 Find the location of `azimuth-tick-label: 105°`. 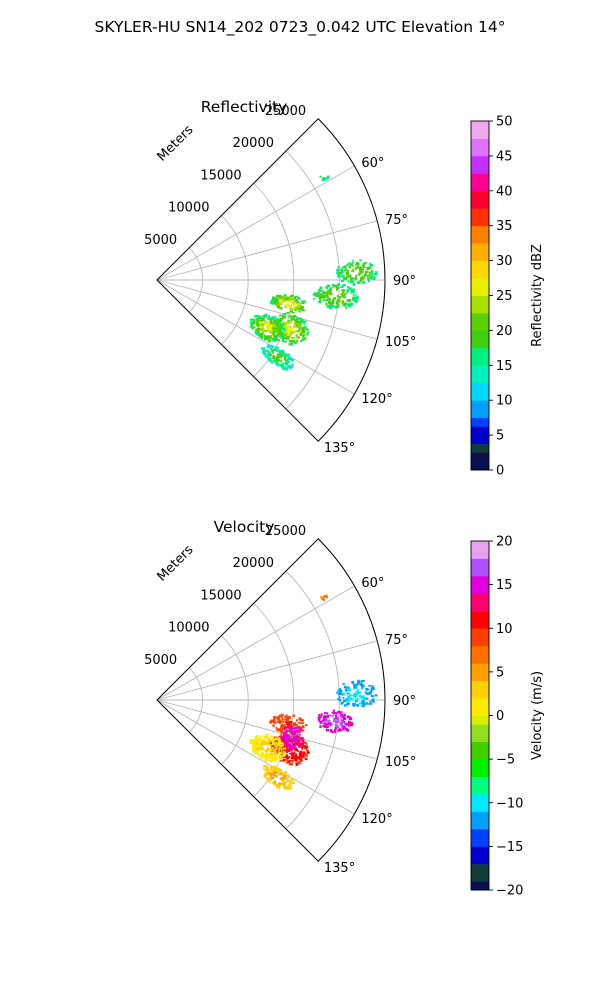

azimuth-tick-label: 105° is located at coordinates (400, 762).